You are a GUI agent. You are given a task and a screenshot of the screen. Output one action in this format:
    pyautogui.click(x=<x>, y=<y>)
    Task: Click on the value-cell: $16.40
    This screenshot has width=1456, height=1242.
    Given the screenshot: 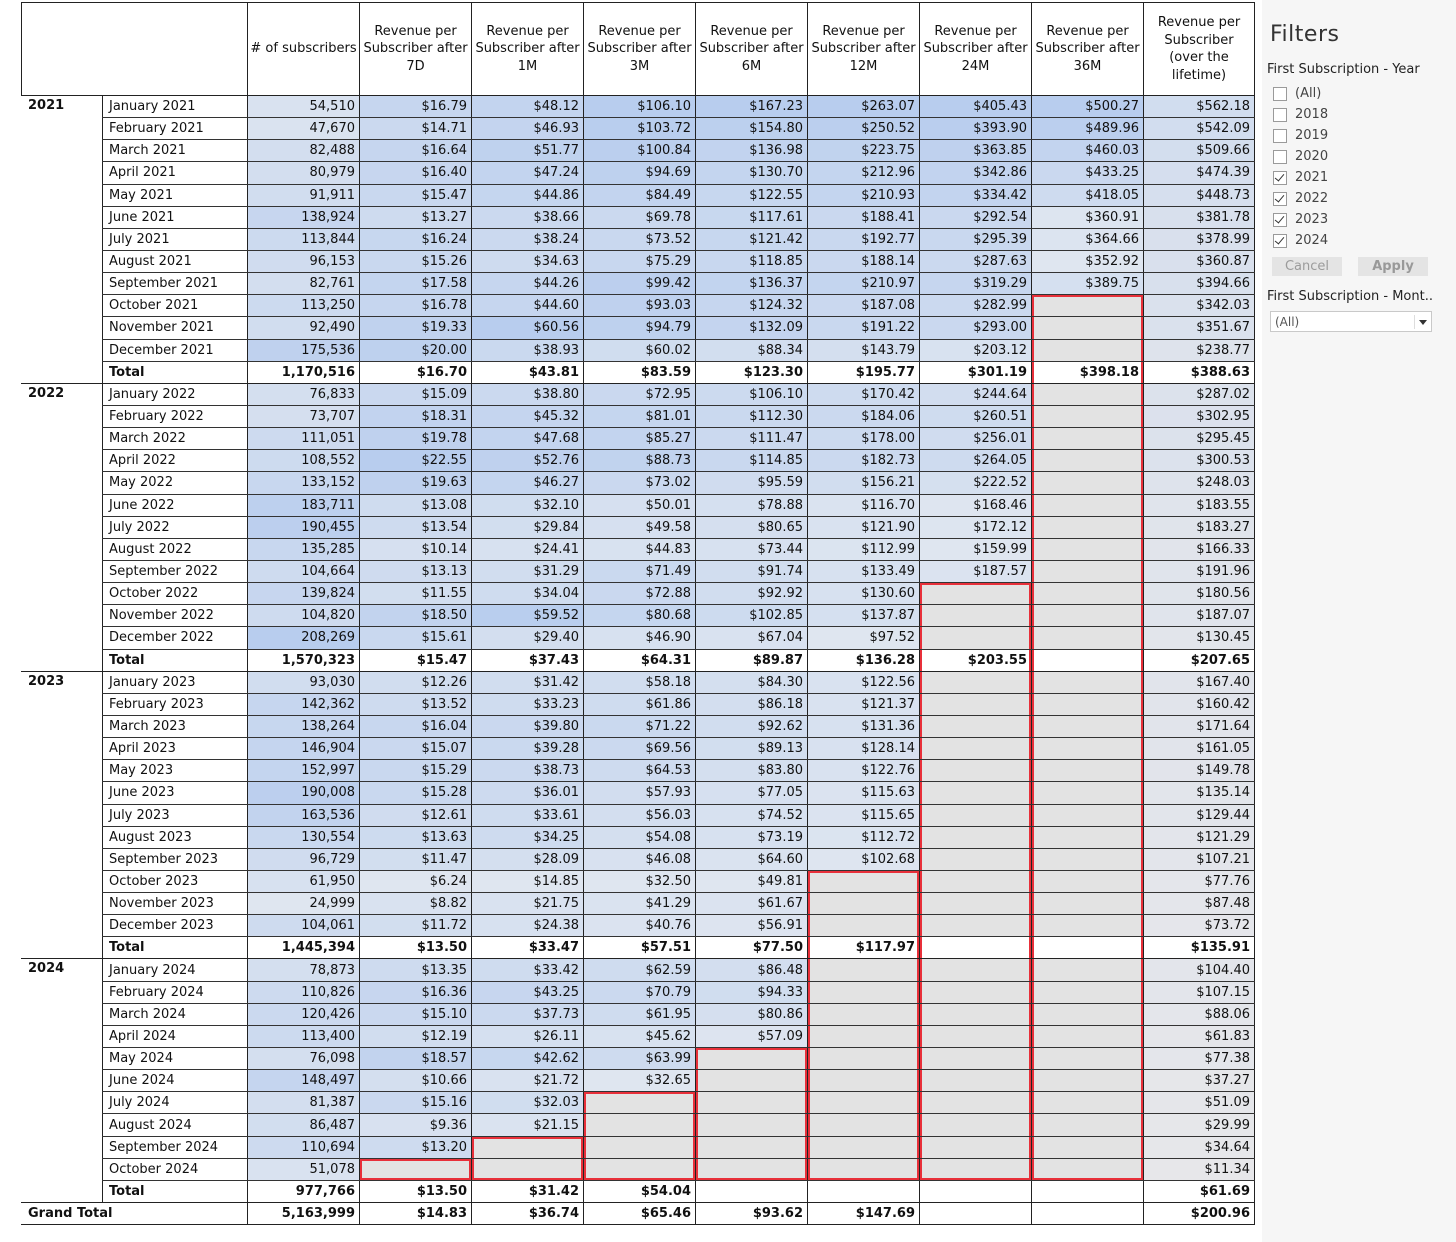 What is the action you would take?
    pyautogui.click(x=415, y=173)
    